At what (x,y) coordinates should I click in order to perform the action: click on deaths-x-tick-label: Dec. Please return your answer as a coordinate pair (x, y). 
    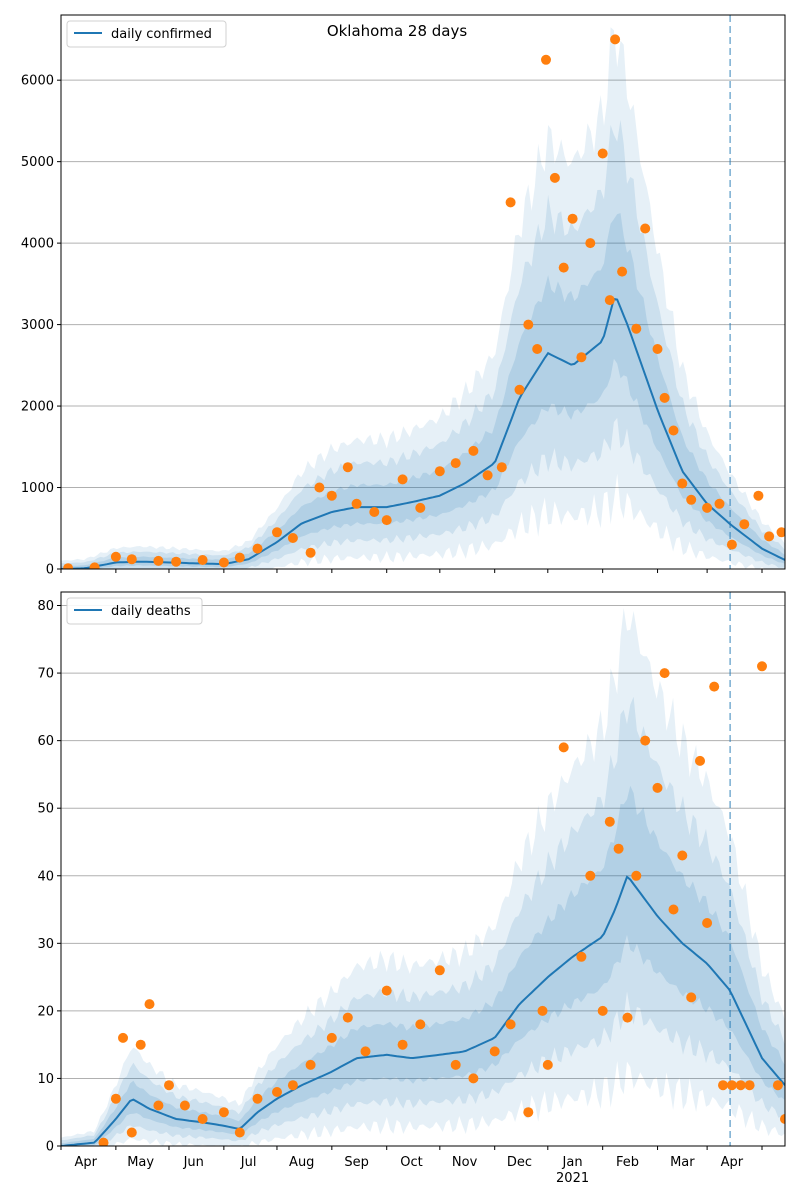
    Looking at the image, I should click on (519, 1162).